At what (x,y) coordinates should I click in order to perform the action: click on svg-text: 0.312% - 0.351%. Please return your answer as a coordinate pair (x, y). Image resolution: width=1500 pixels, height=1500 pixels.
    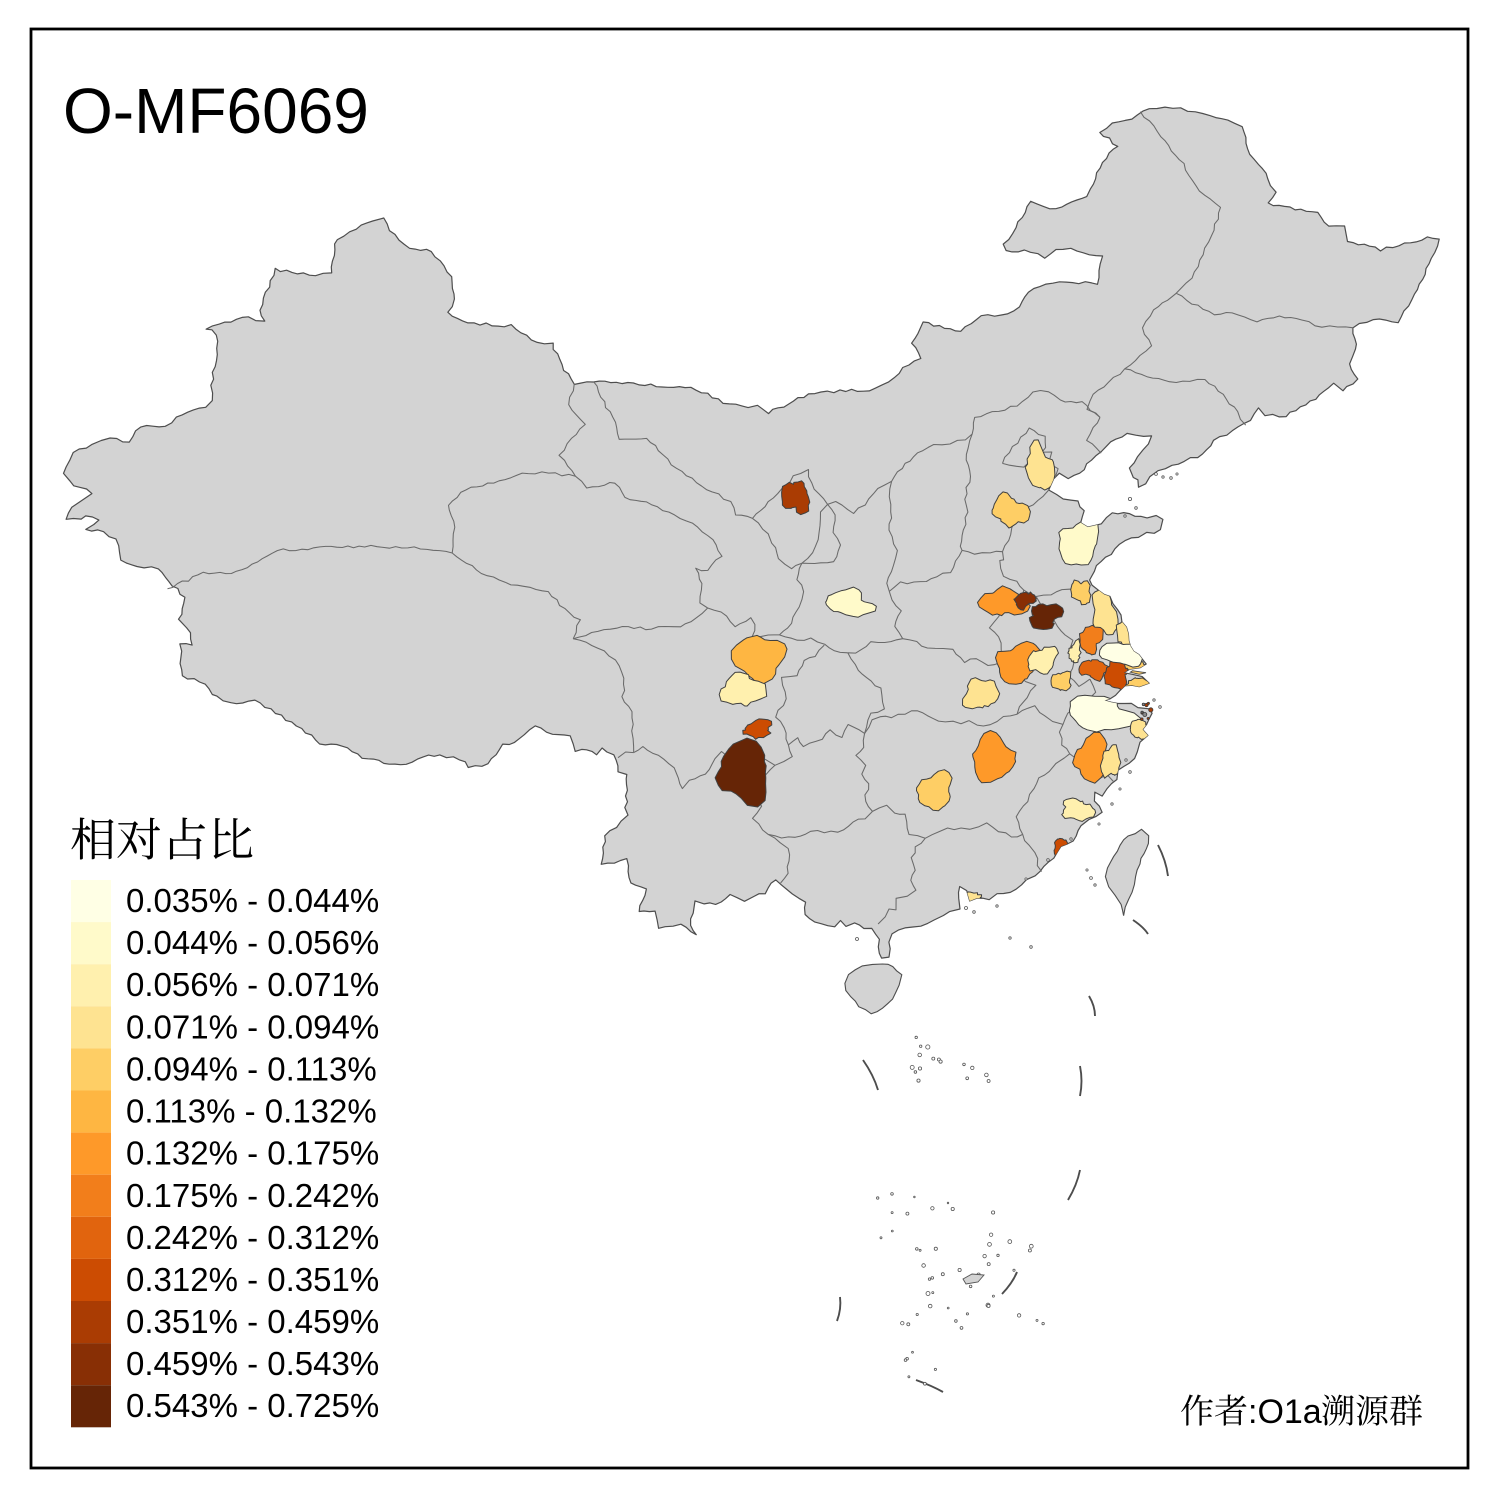
    Looking at the image, I should click on (252, 1279).